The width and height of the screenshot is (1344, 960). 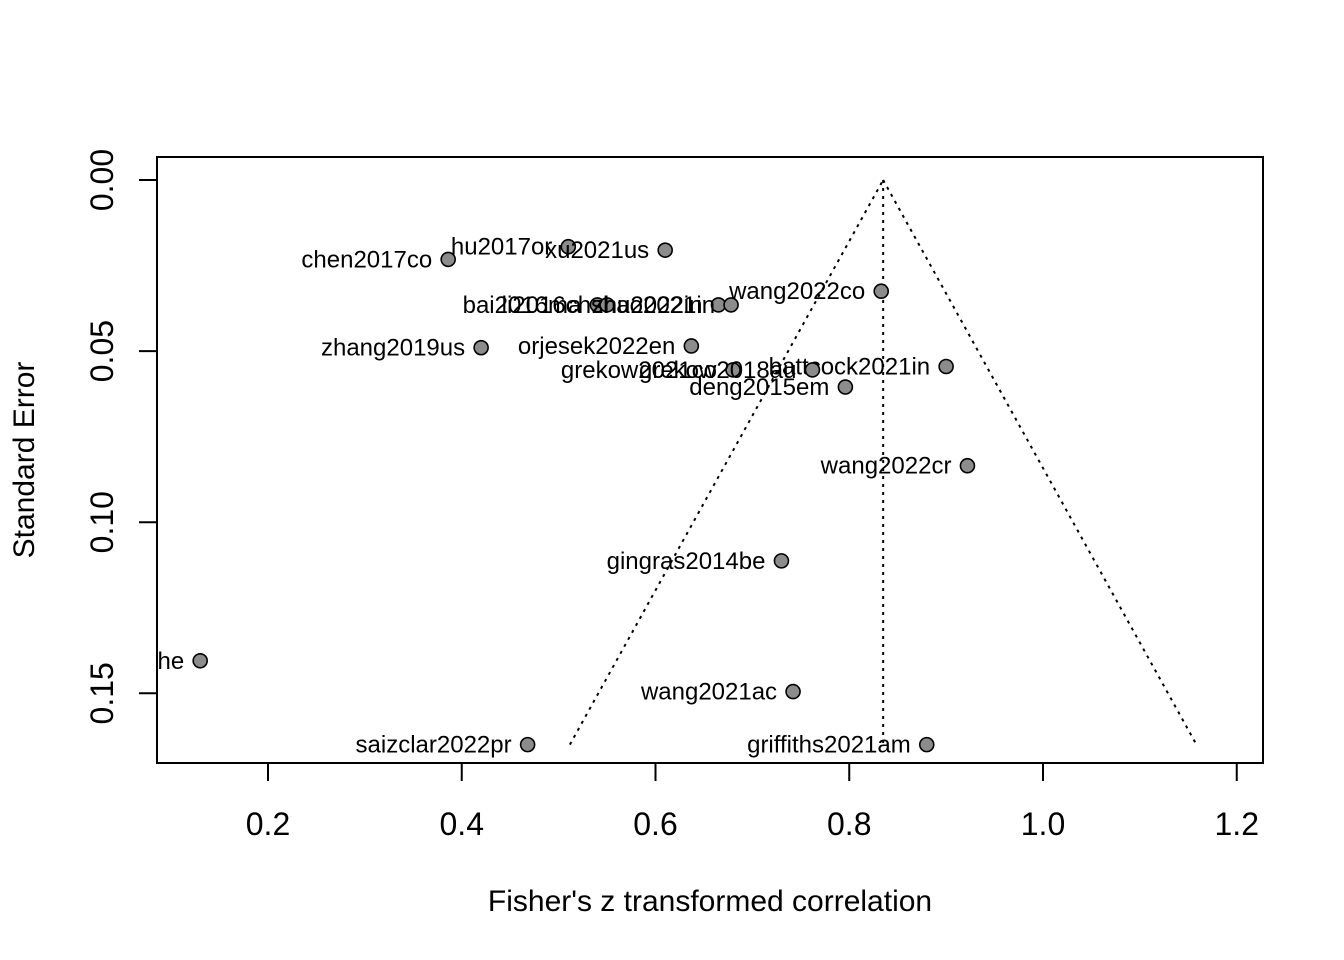 I want to click on x-tick-label: 0.2, so click(x=268, y=824).